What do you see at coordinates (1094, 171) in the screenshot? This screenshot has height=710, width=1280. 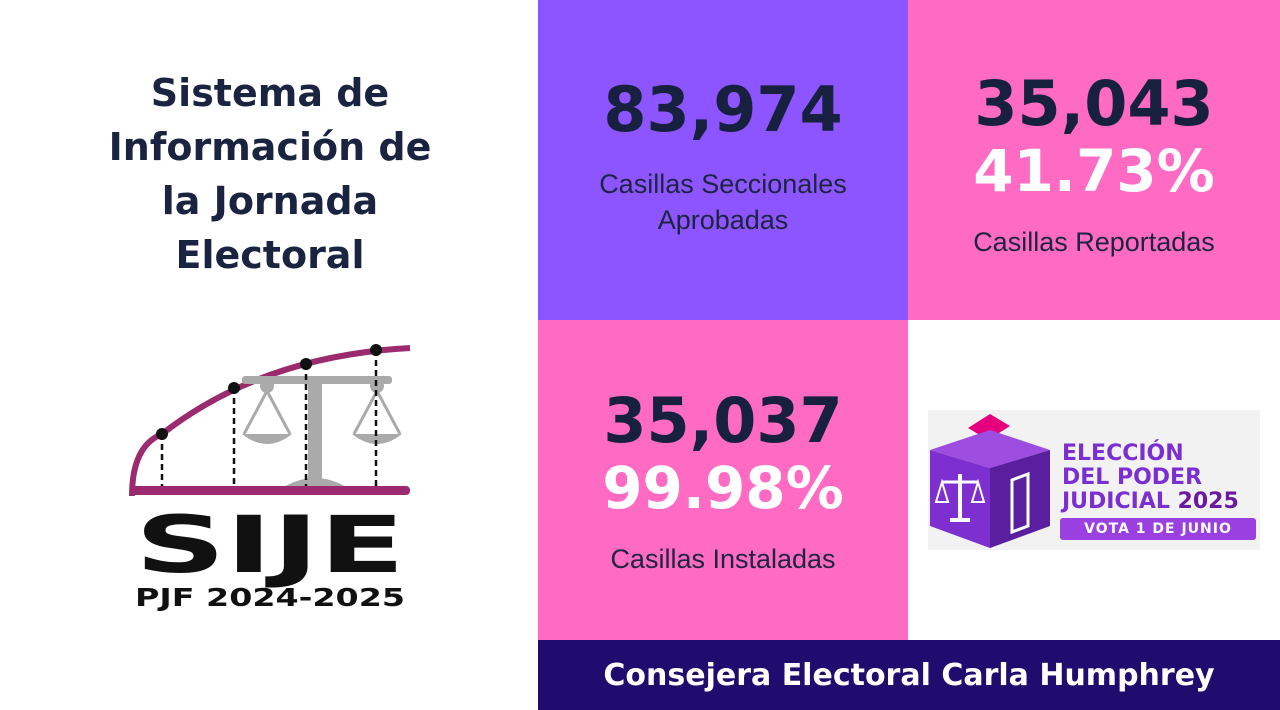 I see `reported-percent: 41.73%` at bounding box center [1094, 171].